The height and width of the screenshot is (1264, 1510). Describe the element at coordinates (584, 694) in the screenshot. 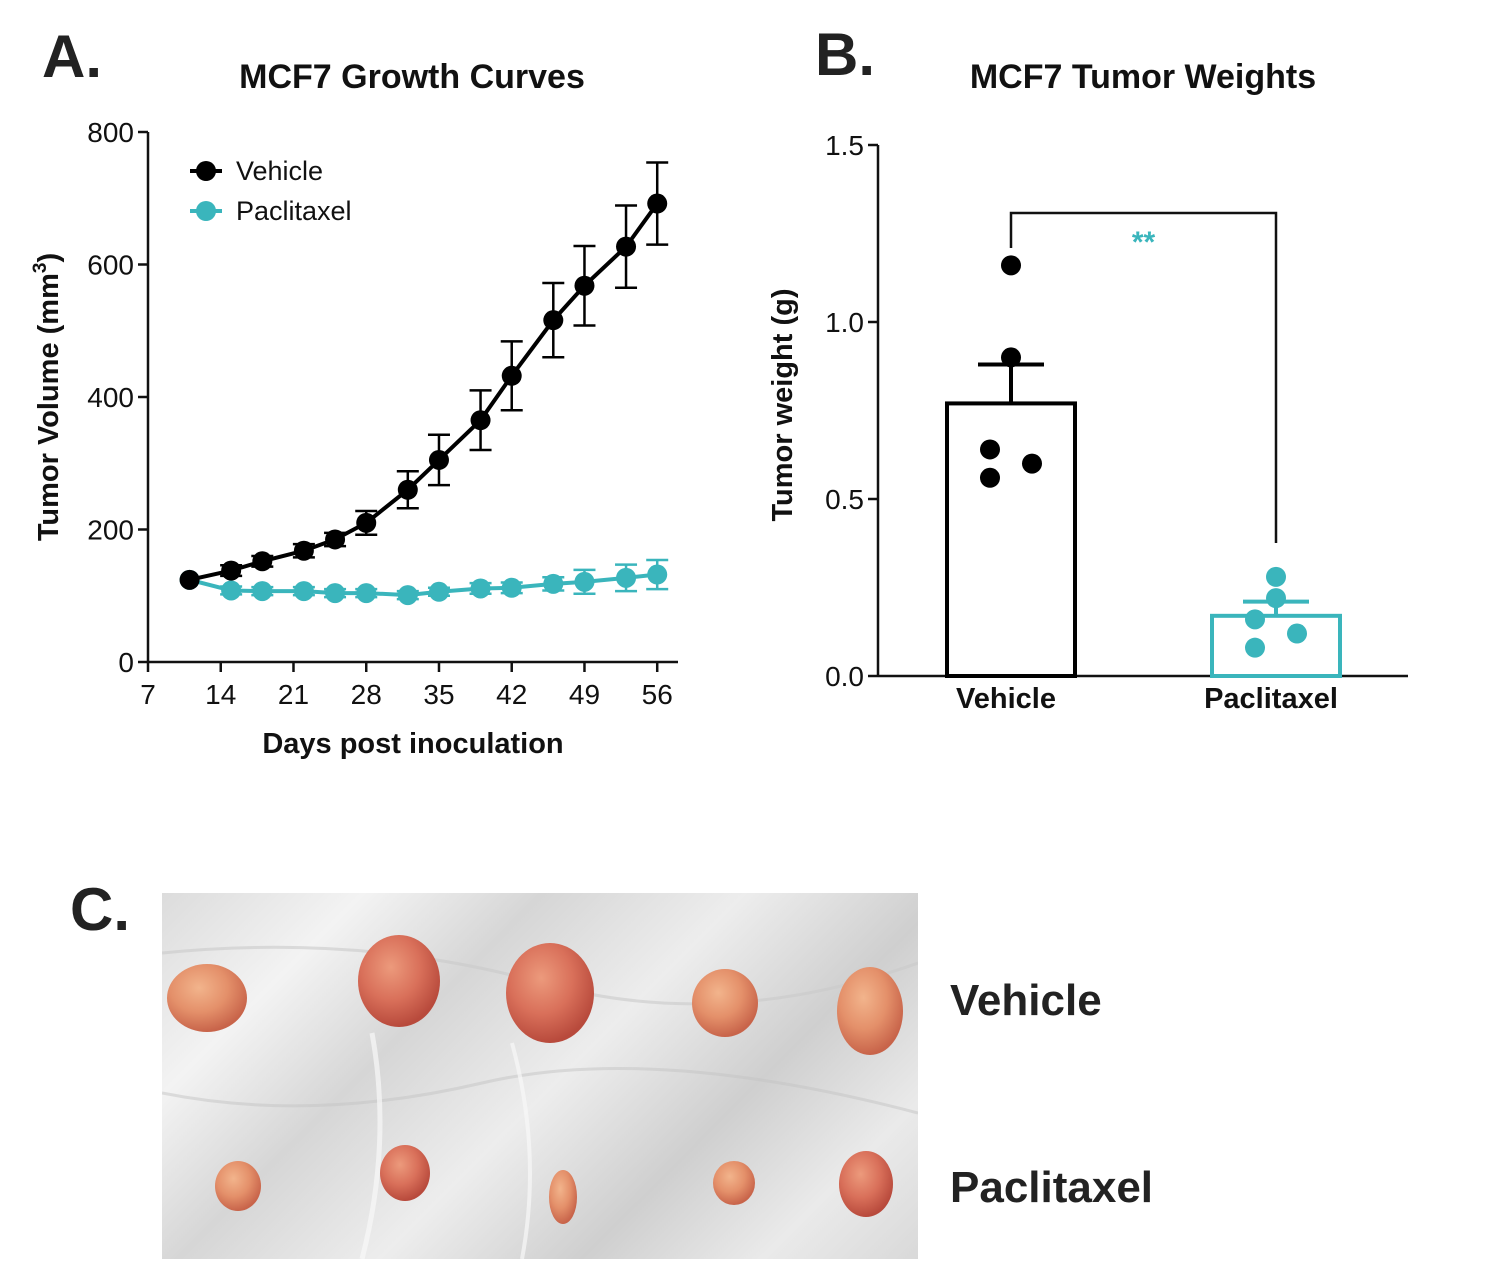

I see `chart-a-x-tick-label: 49` at that location.